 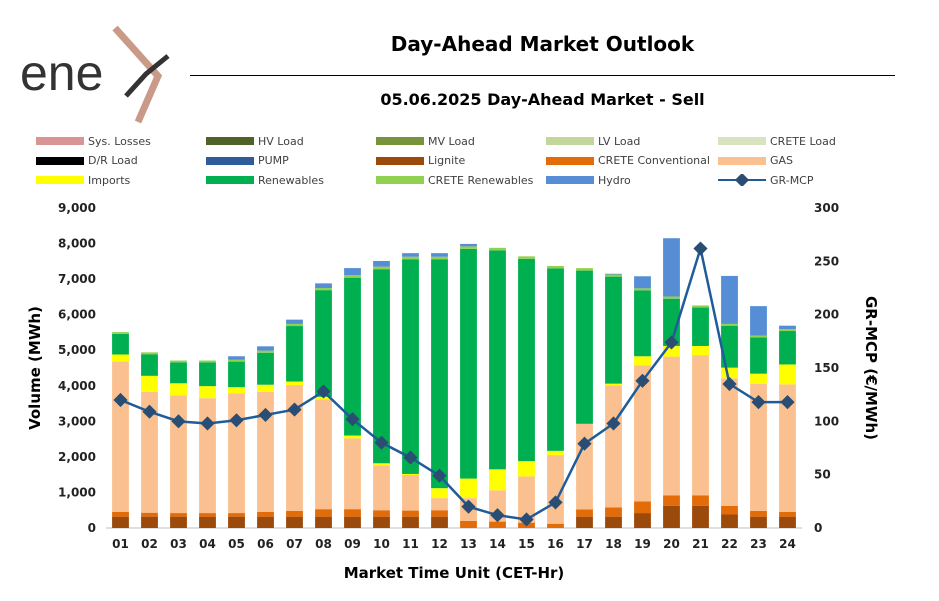 What do you see at coordinates (77, 492) in the screenshot?
I see `y-tick-label: 1,000` at bounding box center [77, 492].